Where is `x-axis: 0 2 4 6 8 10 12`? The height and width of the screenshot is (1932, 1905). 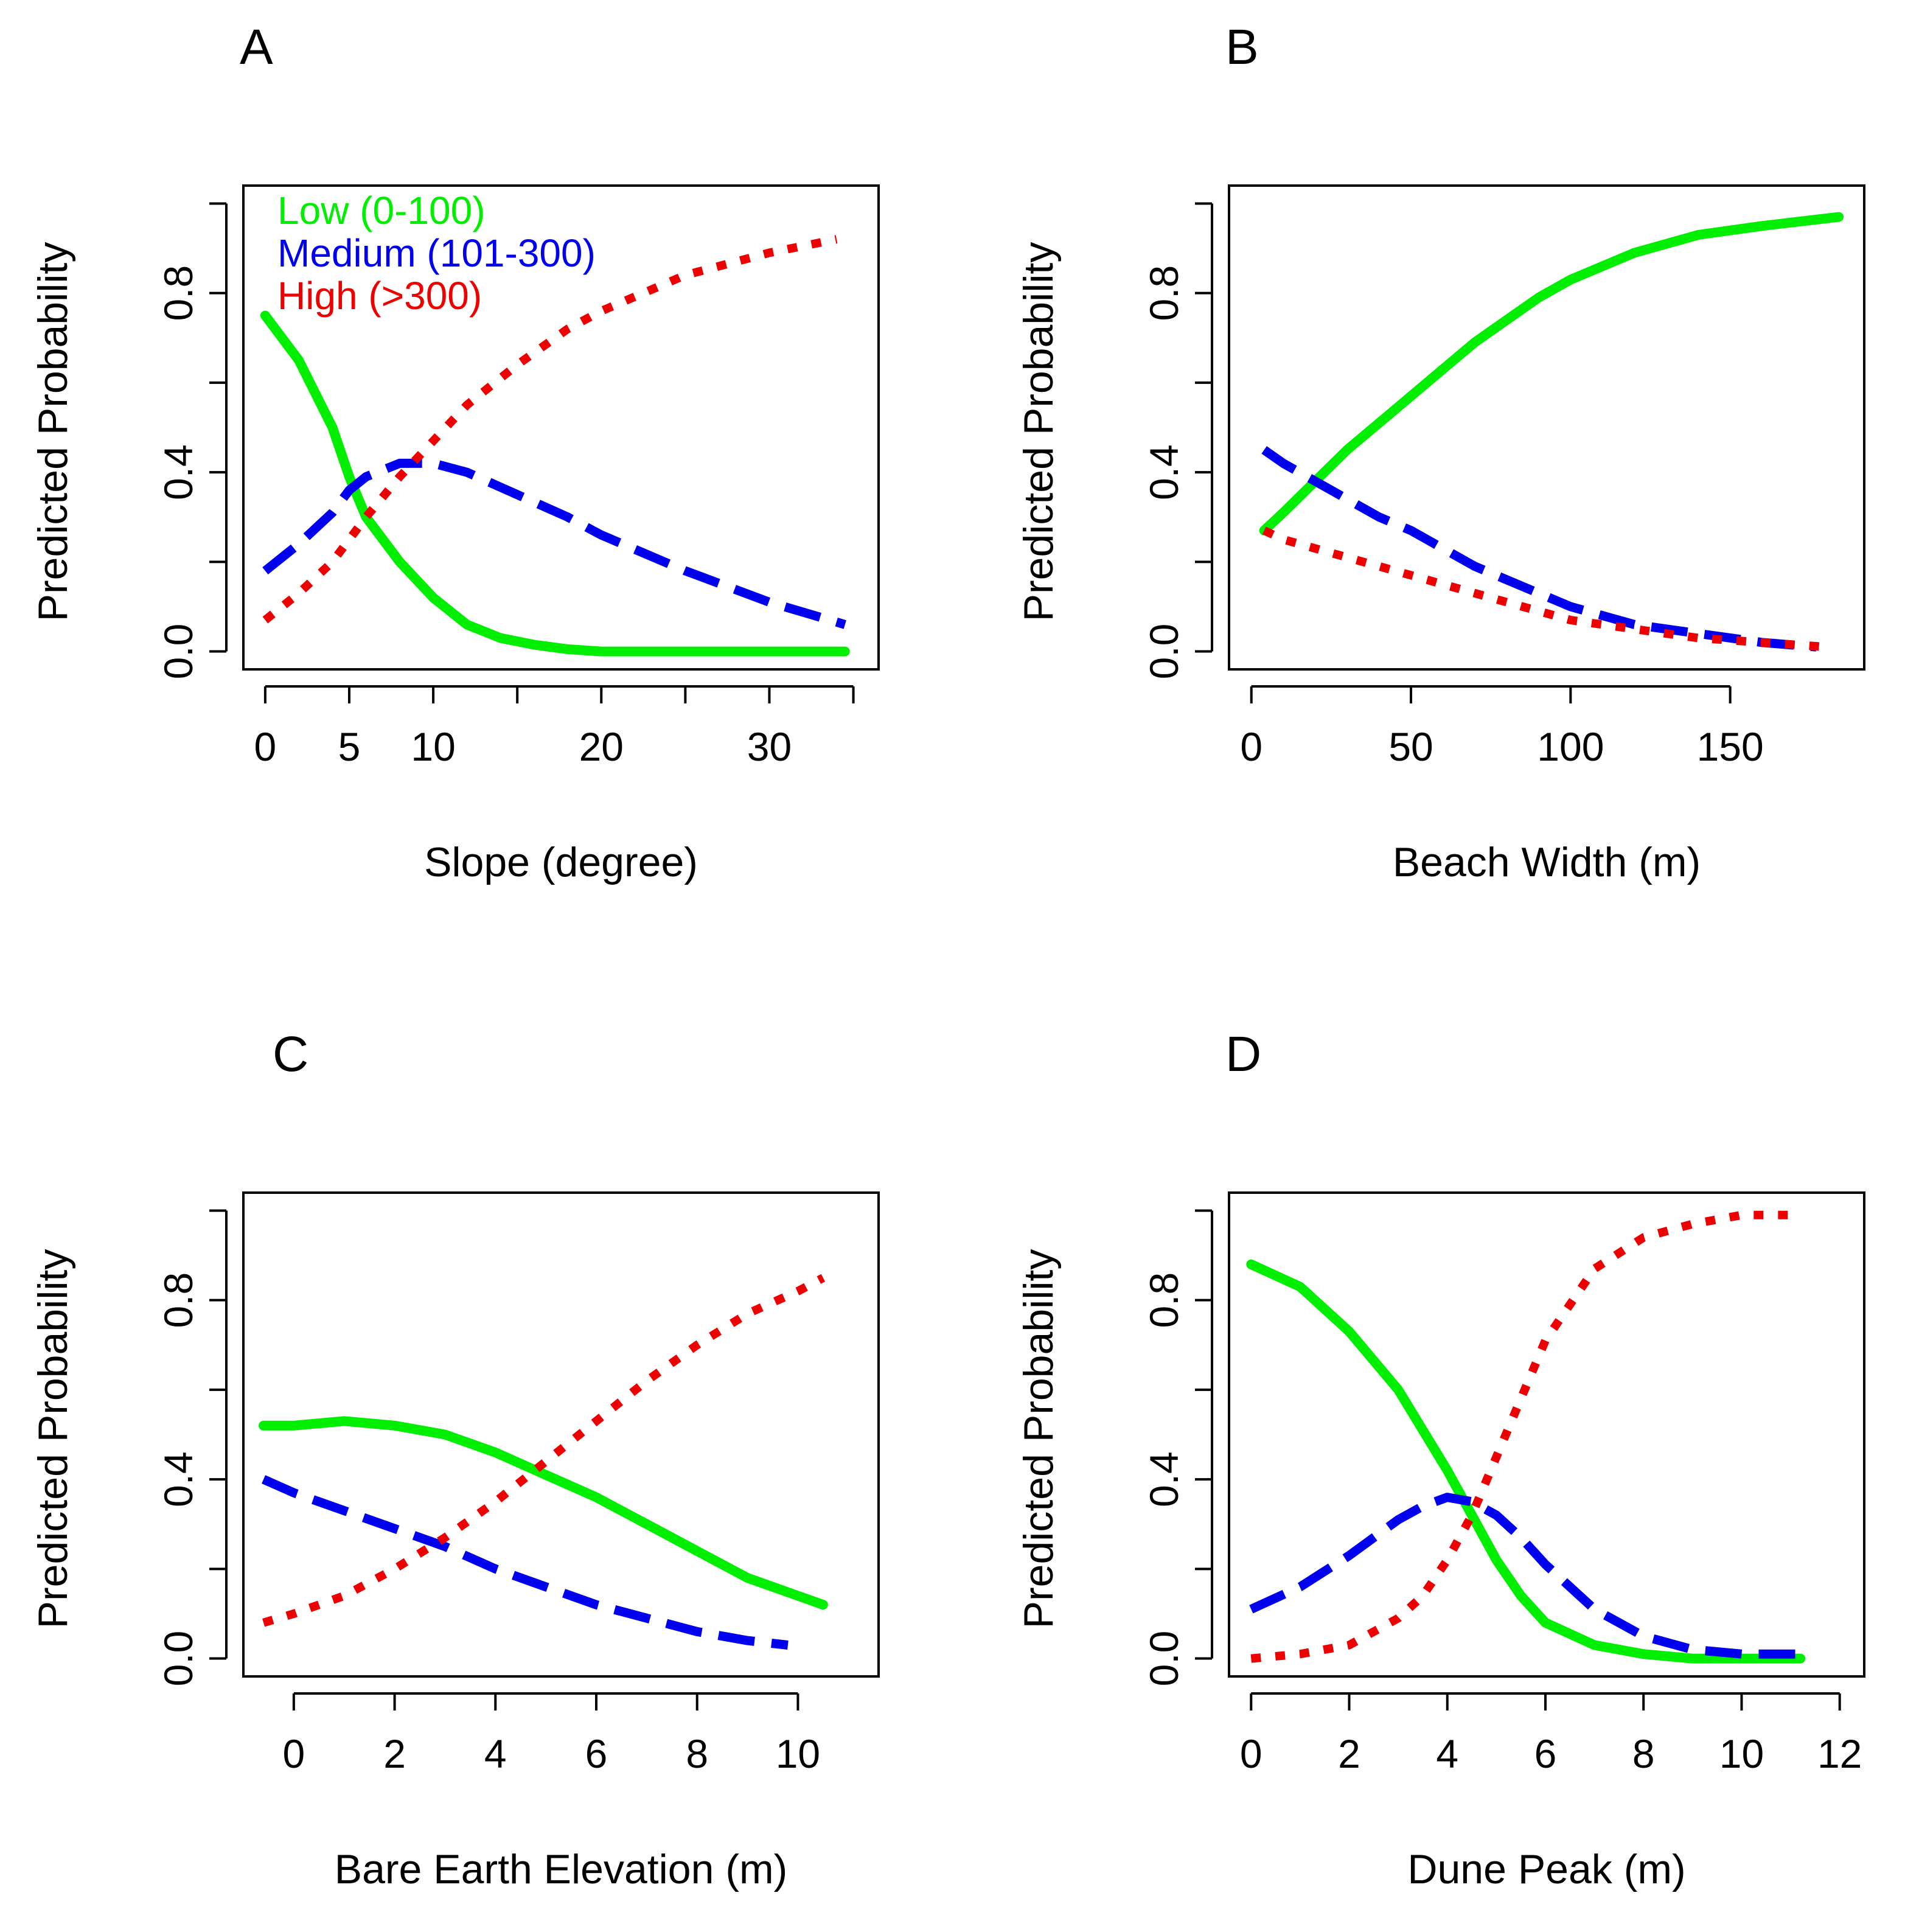 x-axis: 0 2 4 6 8 10 12 is located at coordinates (1551, 1734).